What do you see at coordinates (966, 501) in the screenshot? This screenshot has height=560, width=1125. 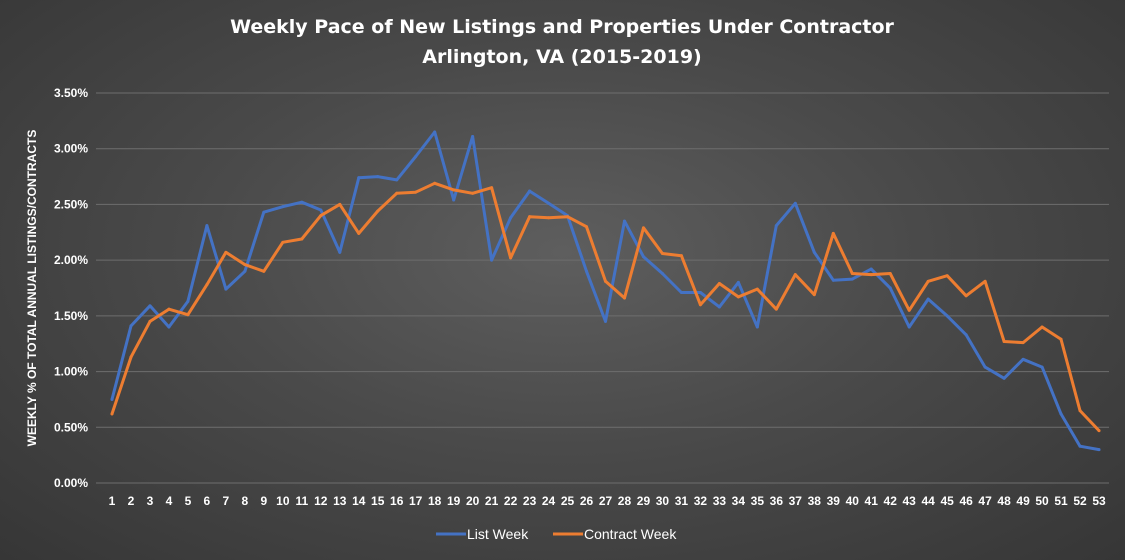 I see `x-tick-label: 46` at bounding box center [966, 501].